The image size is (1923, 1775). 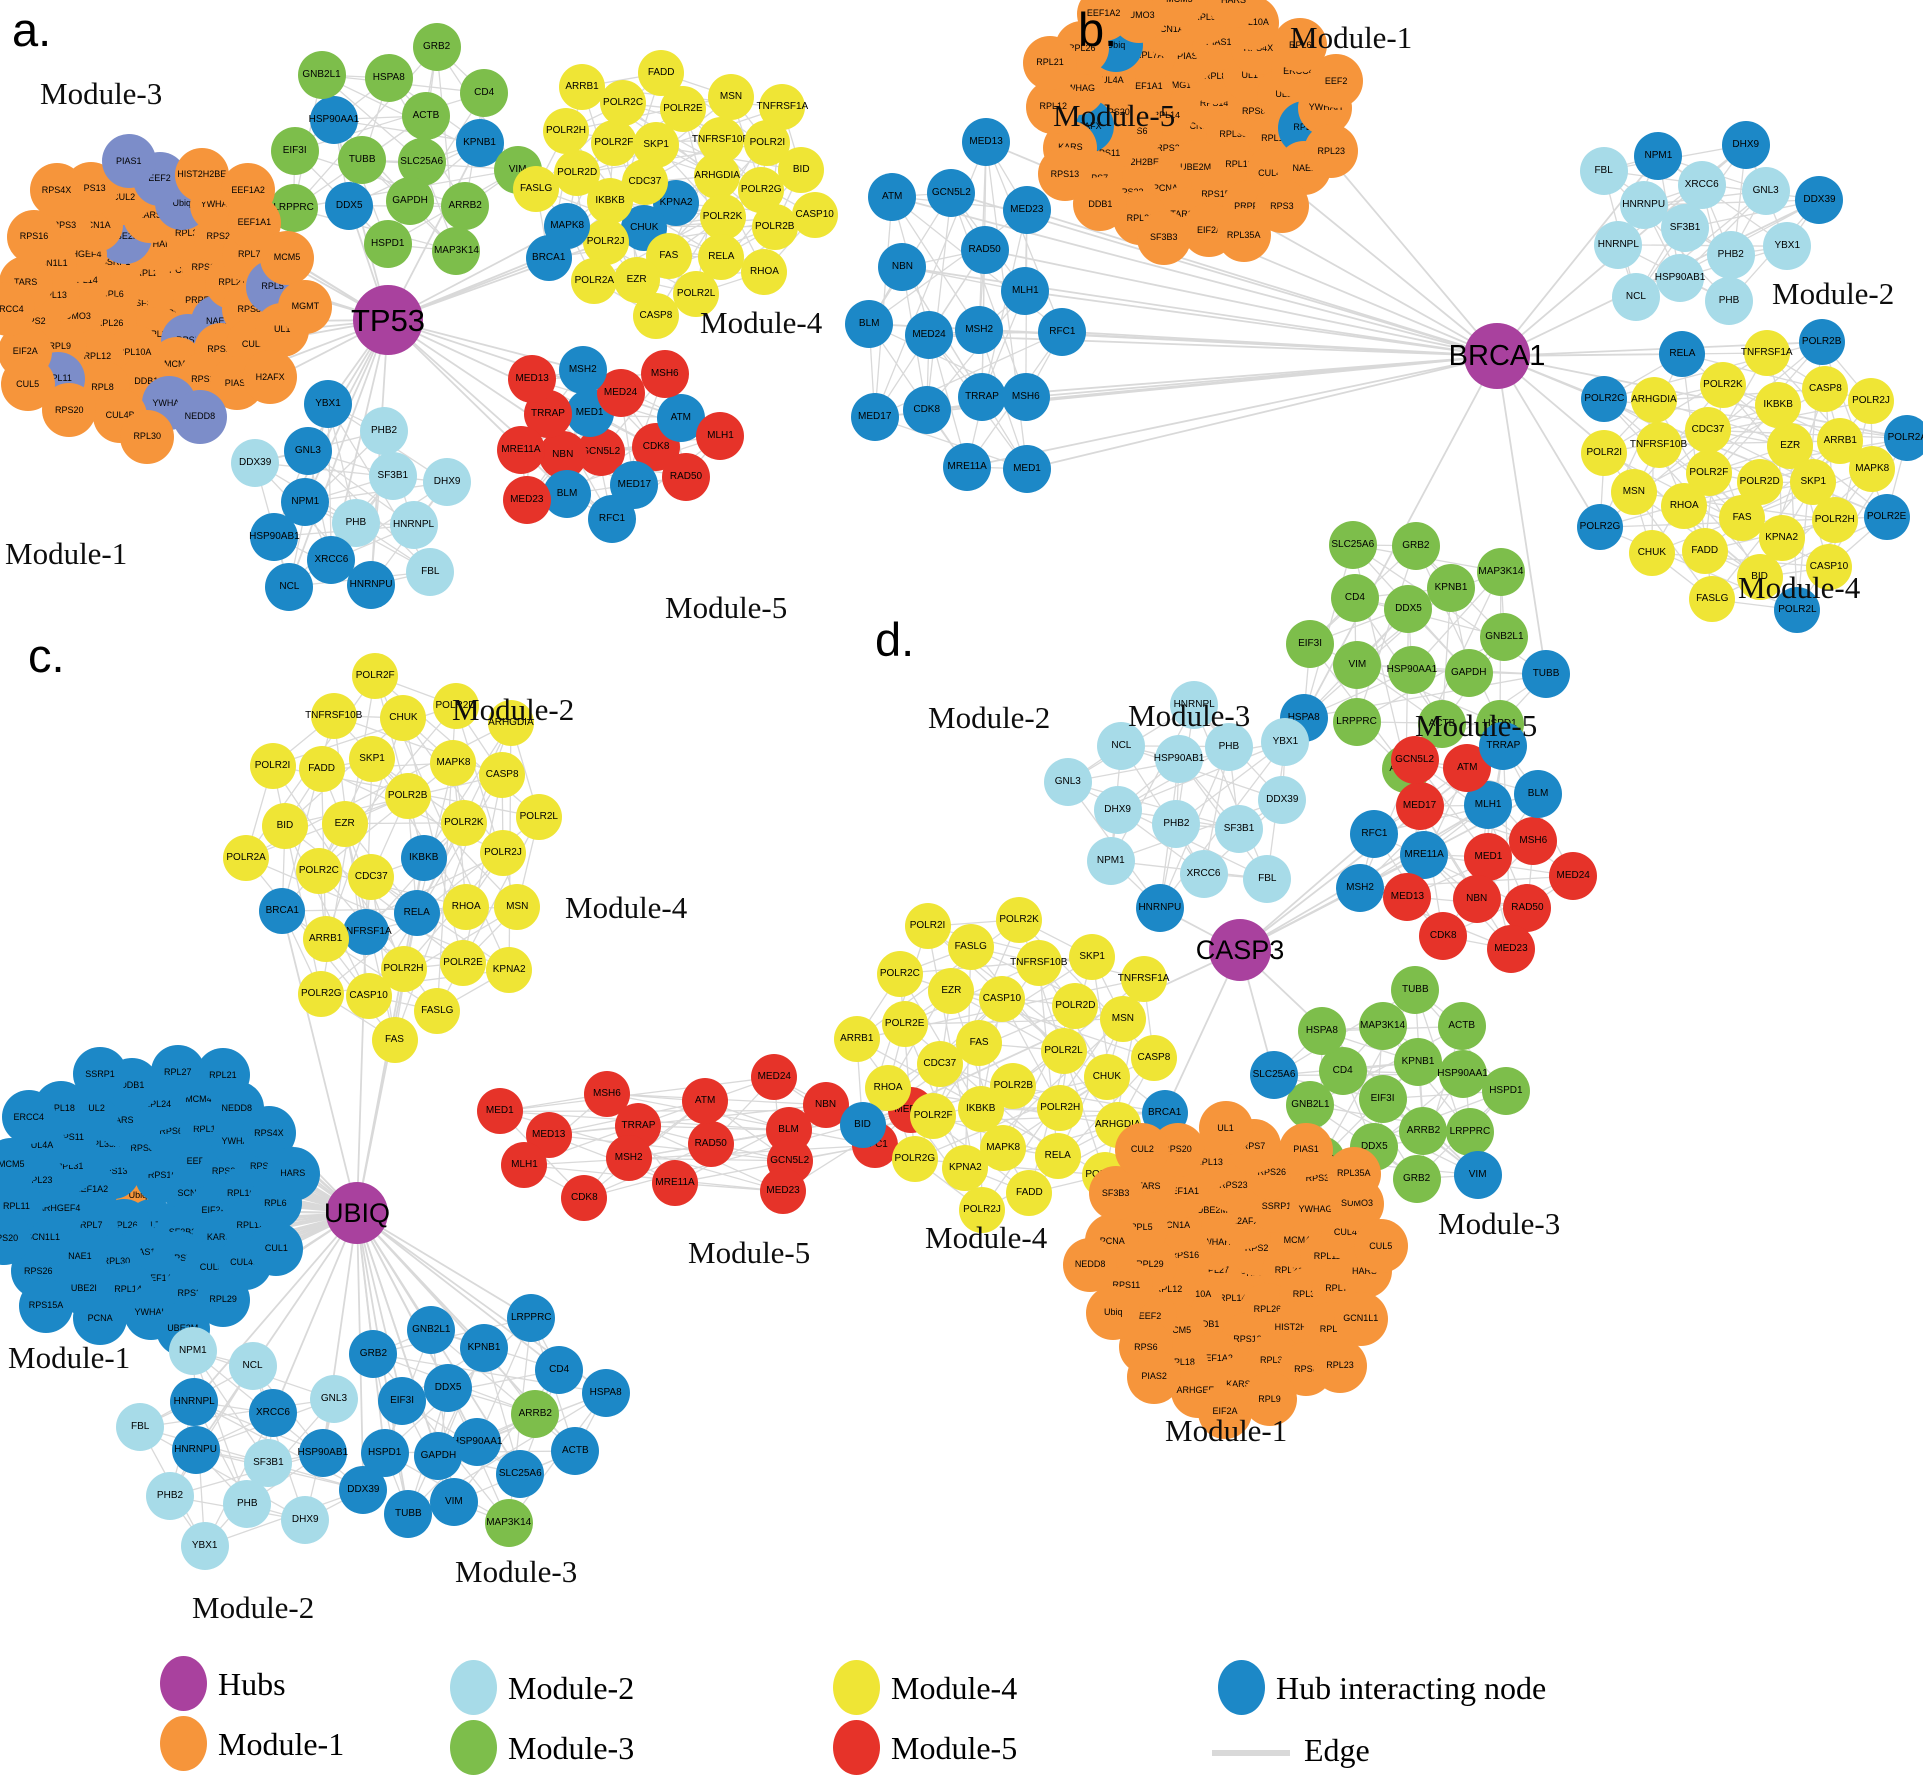 I want to click on node-faslg: FASLG, so click(x=437, y=1010).